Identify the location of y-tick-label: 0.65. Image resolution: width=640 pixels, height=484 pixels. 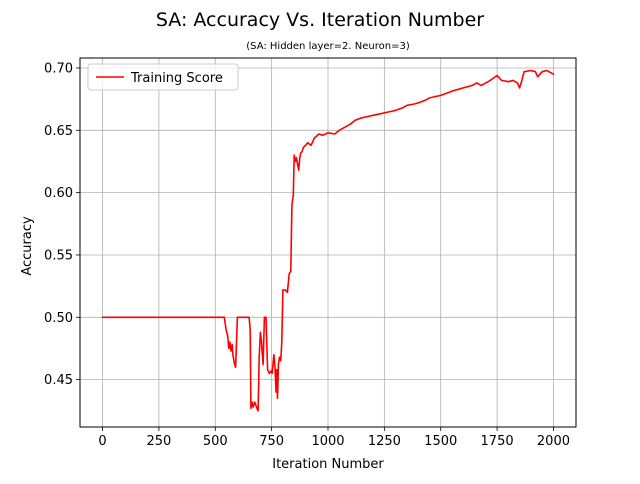
(58, 131).